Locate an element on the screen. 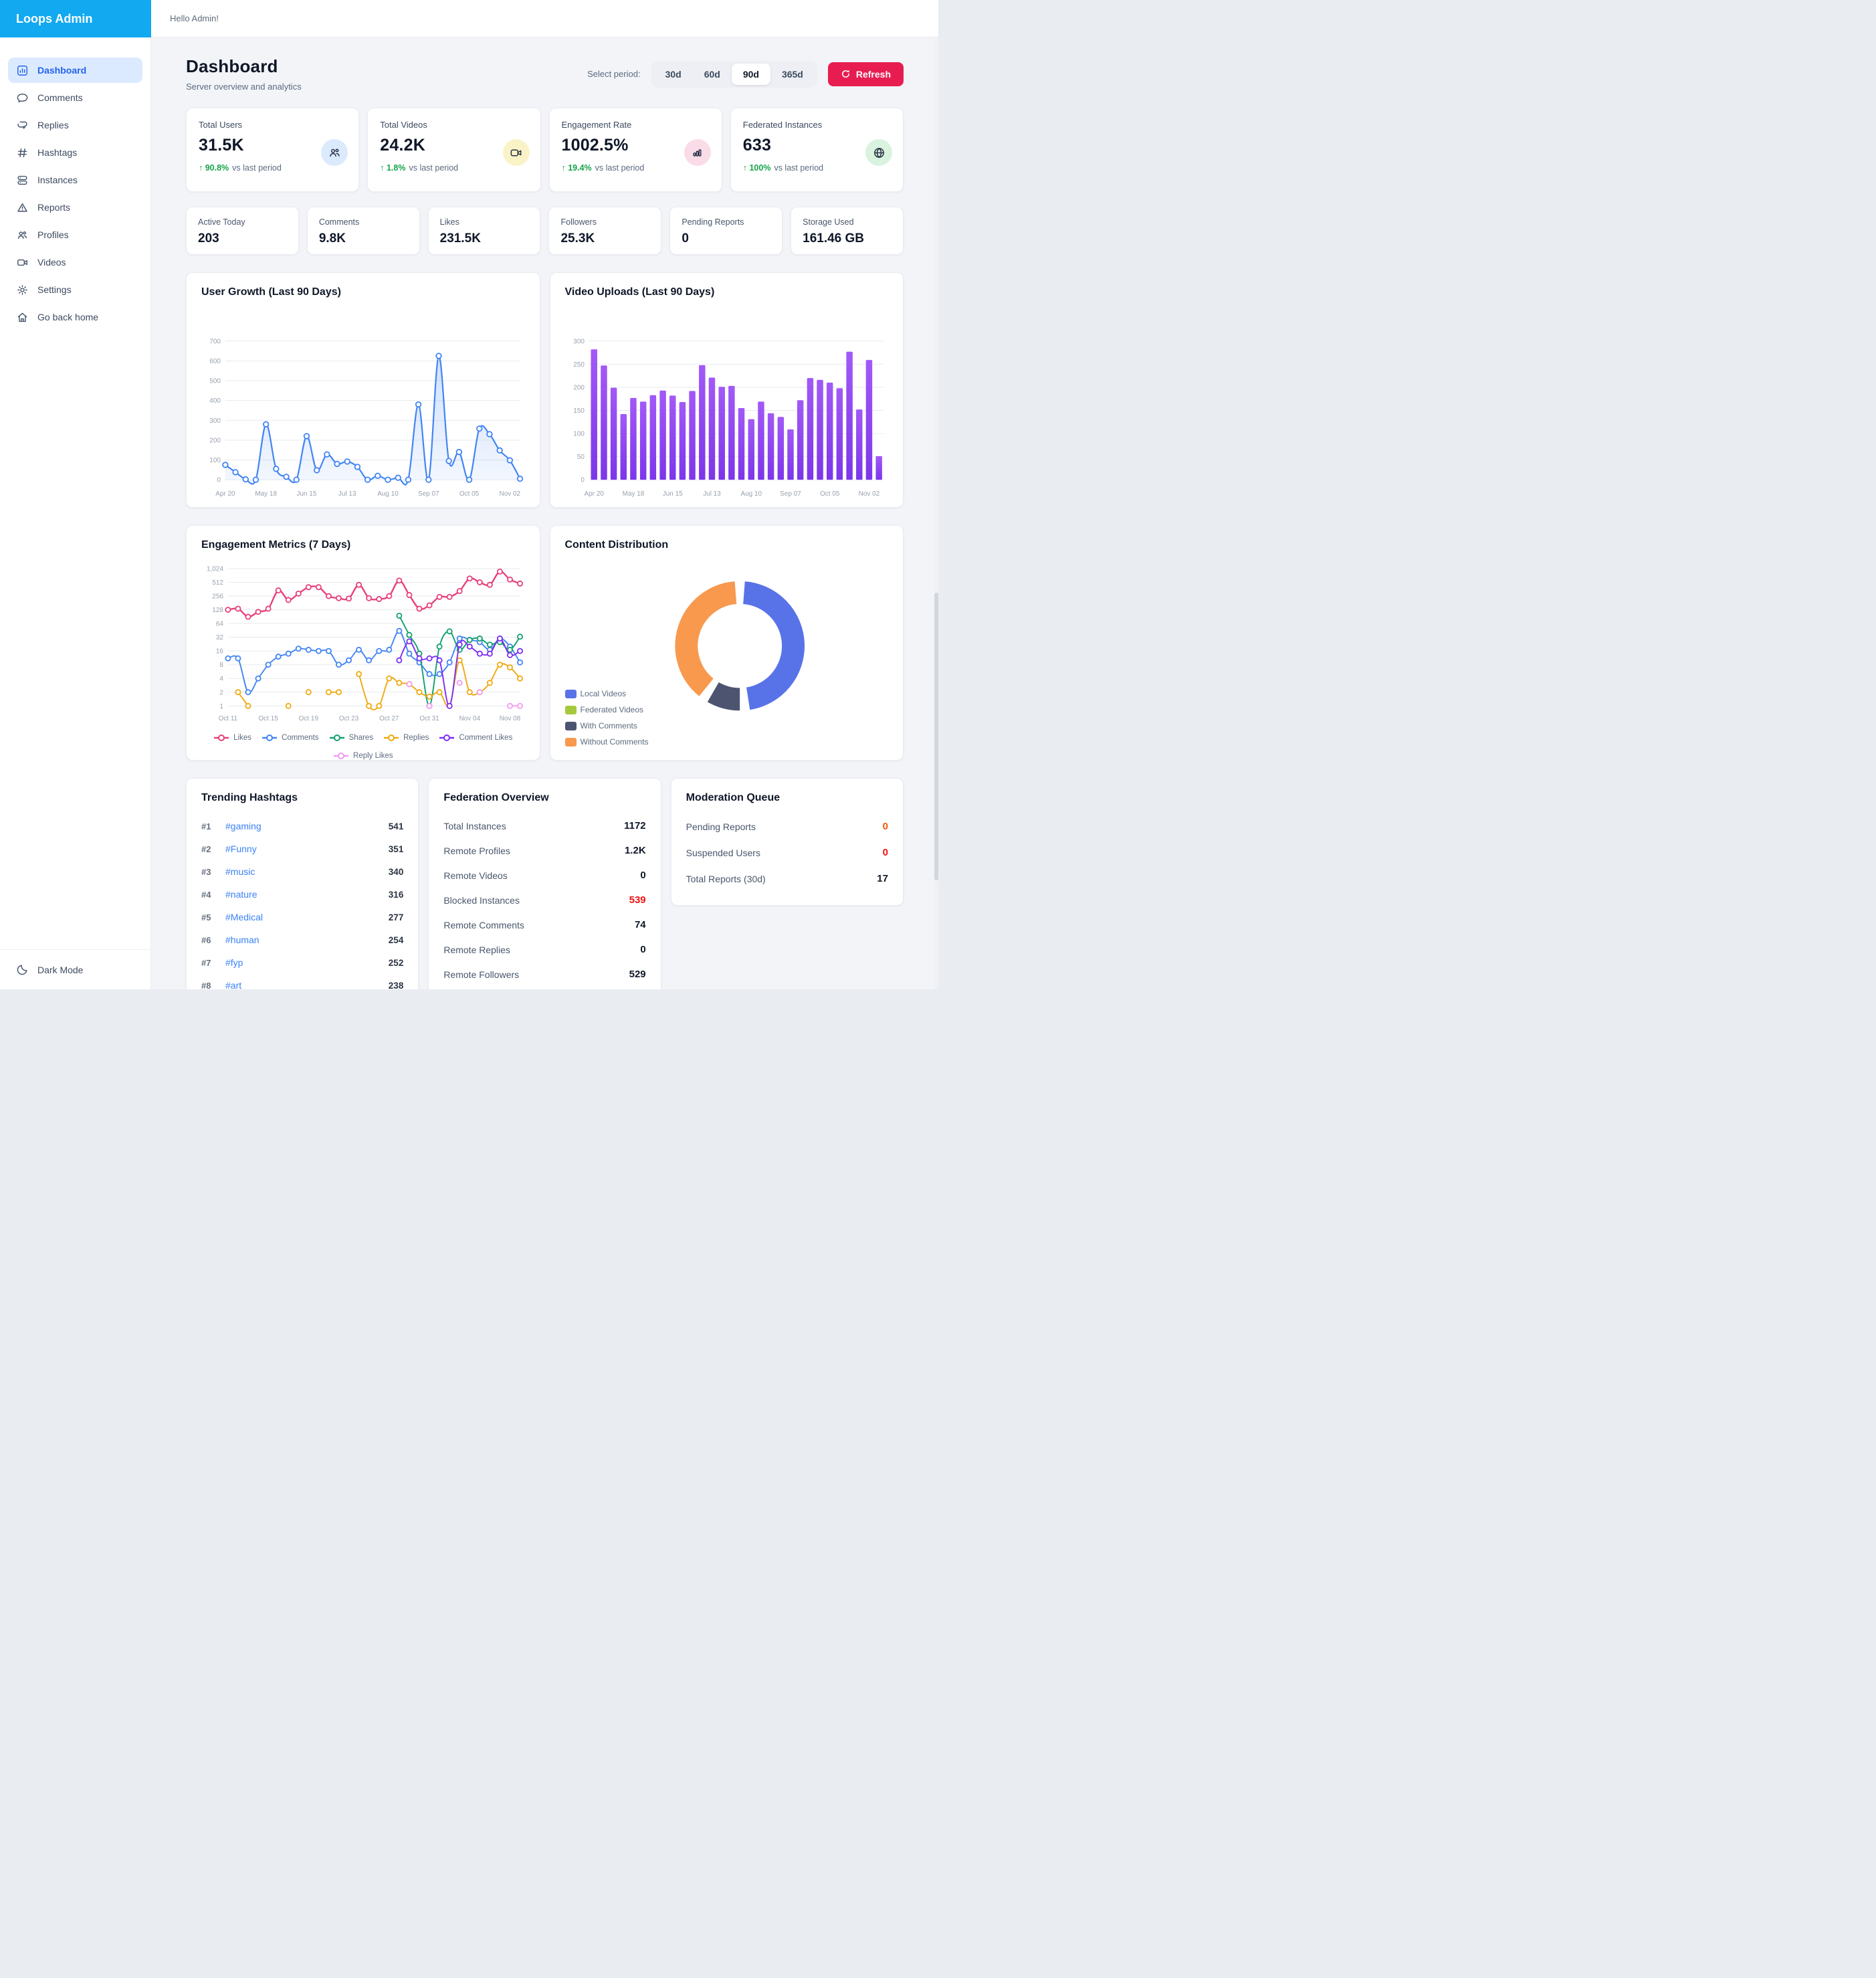 This screenshot has width=1876, height=1978. stat-label: Federated Instances is located at coordinates (783, 125).